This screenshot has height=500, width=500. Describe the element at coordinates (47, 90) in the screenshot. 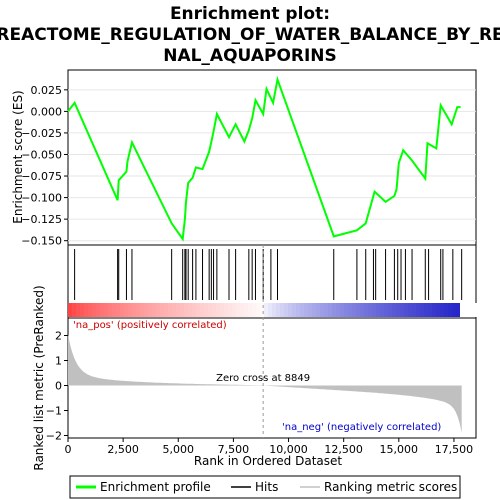

I see `es-y-tick-label: 0.025` at that location.